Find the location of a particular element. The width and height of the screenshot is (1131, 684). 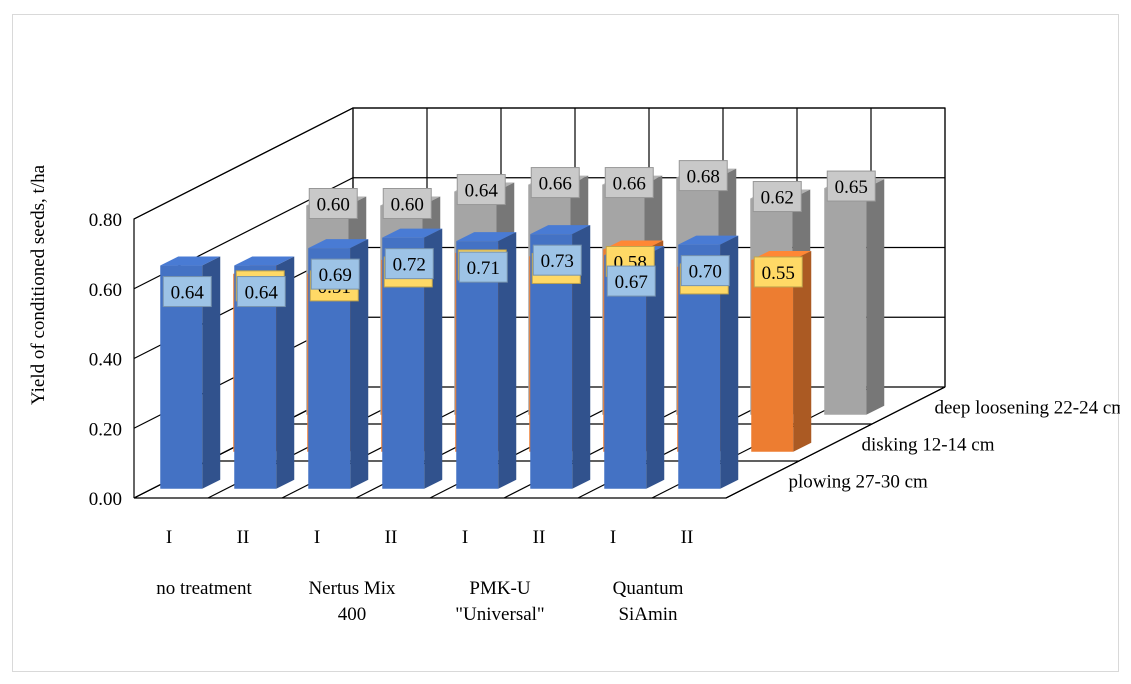

x-group-label: Quantum SiAmin is located at coordinates (648, 601).